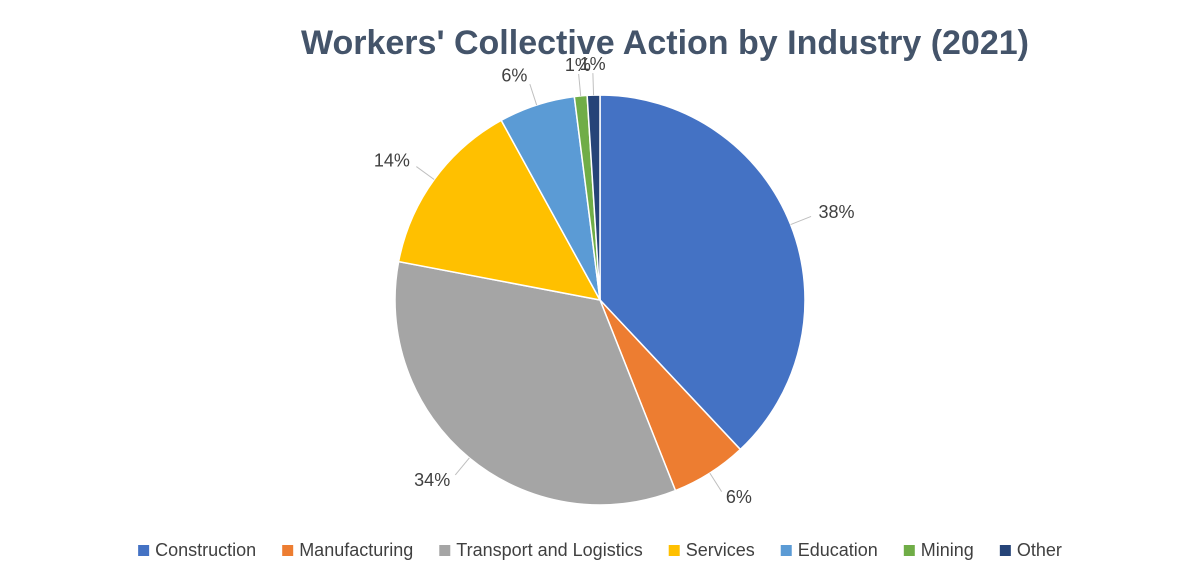 The height and width of the screenshot is (585, 1200). Describe the element at coordinates (205, 550) in the screenshot. I see `legend-label: Construction` at that location.